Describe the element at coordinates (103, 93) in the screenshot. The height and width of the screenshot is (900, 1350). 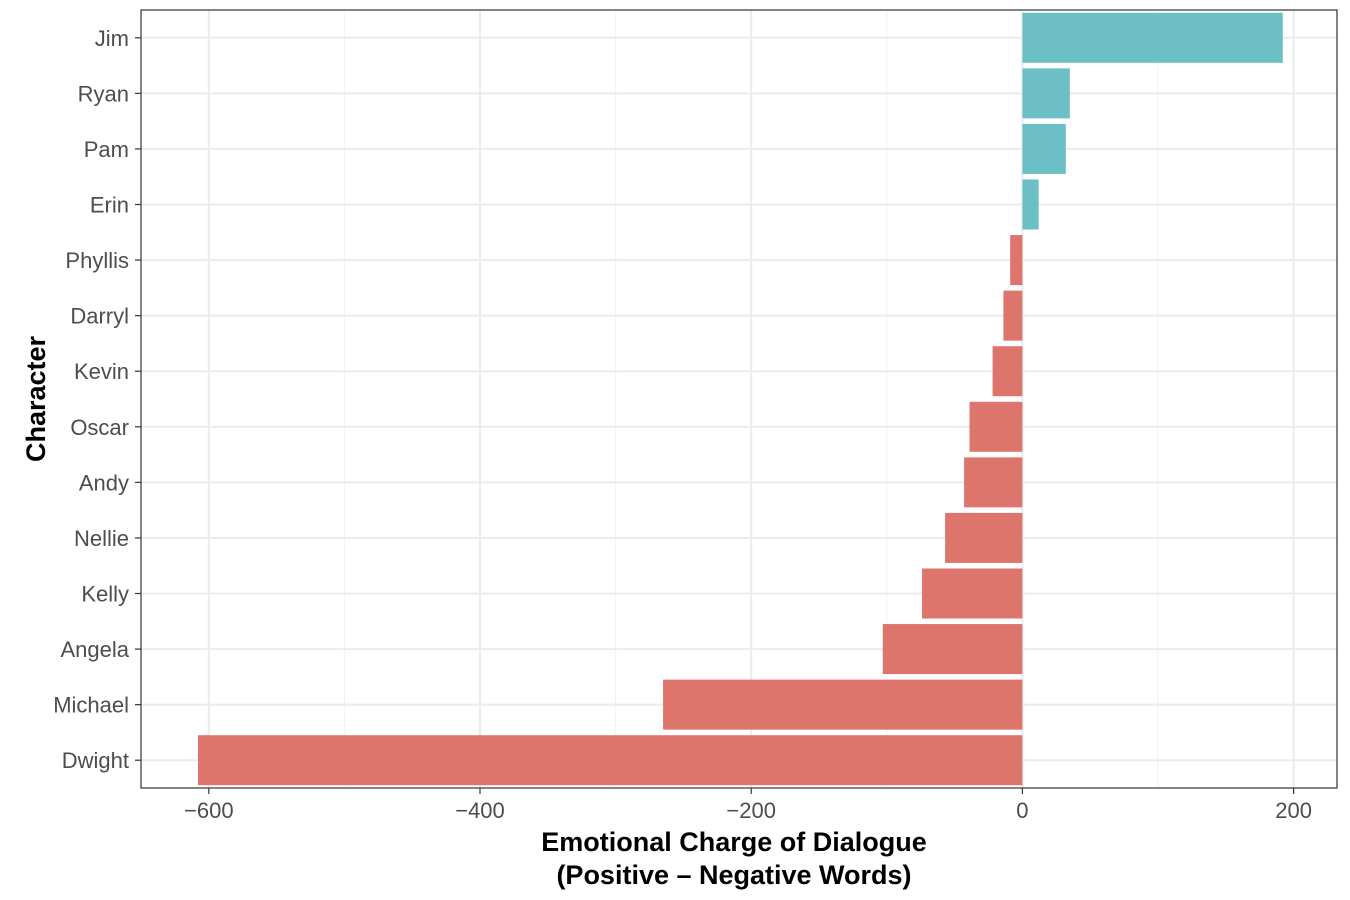
I see `y-tick-label: Ryan` at that location.